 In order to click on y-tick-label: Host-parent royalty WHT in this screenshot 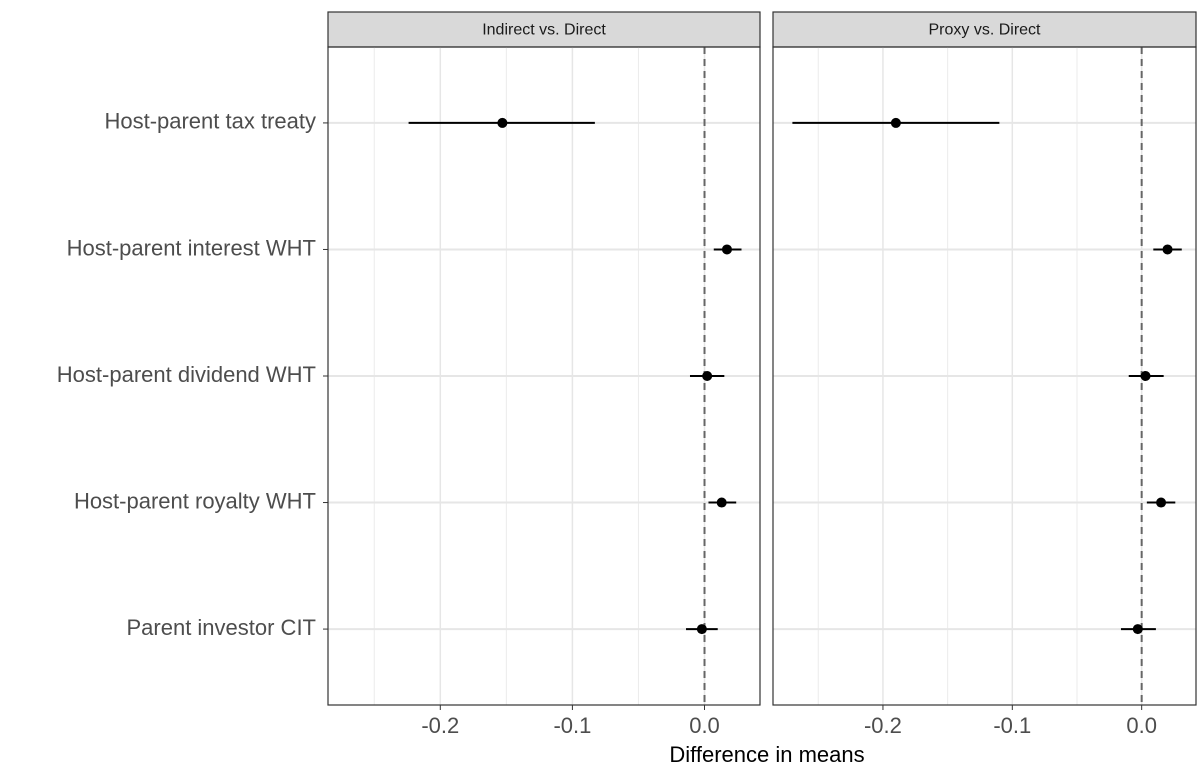, I will do `click(195, 500)`.